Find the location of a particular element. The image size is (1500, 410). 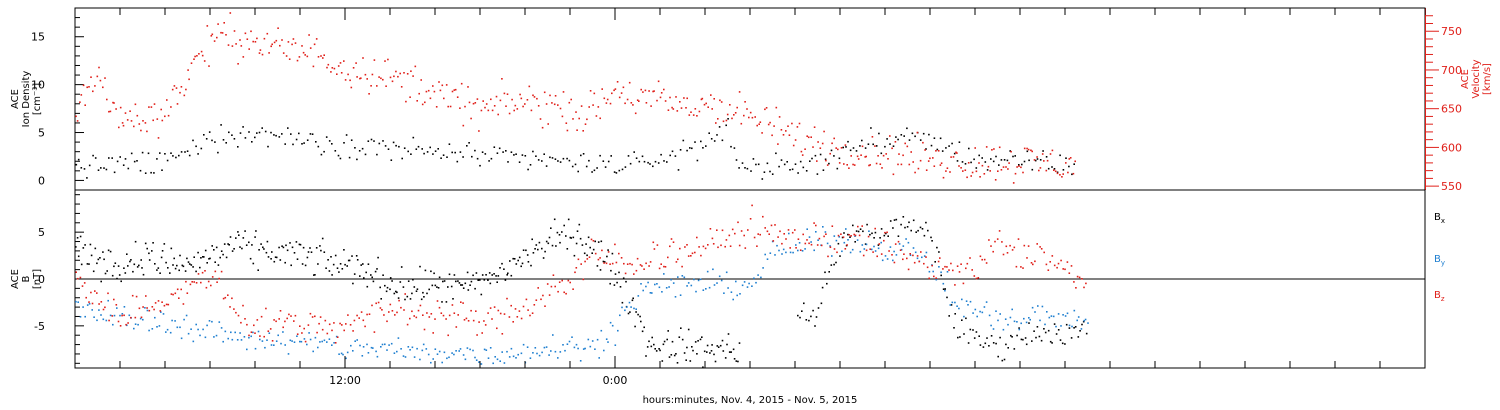

velocity-tick-label: 750 is located at coordinates (1451, 31).